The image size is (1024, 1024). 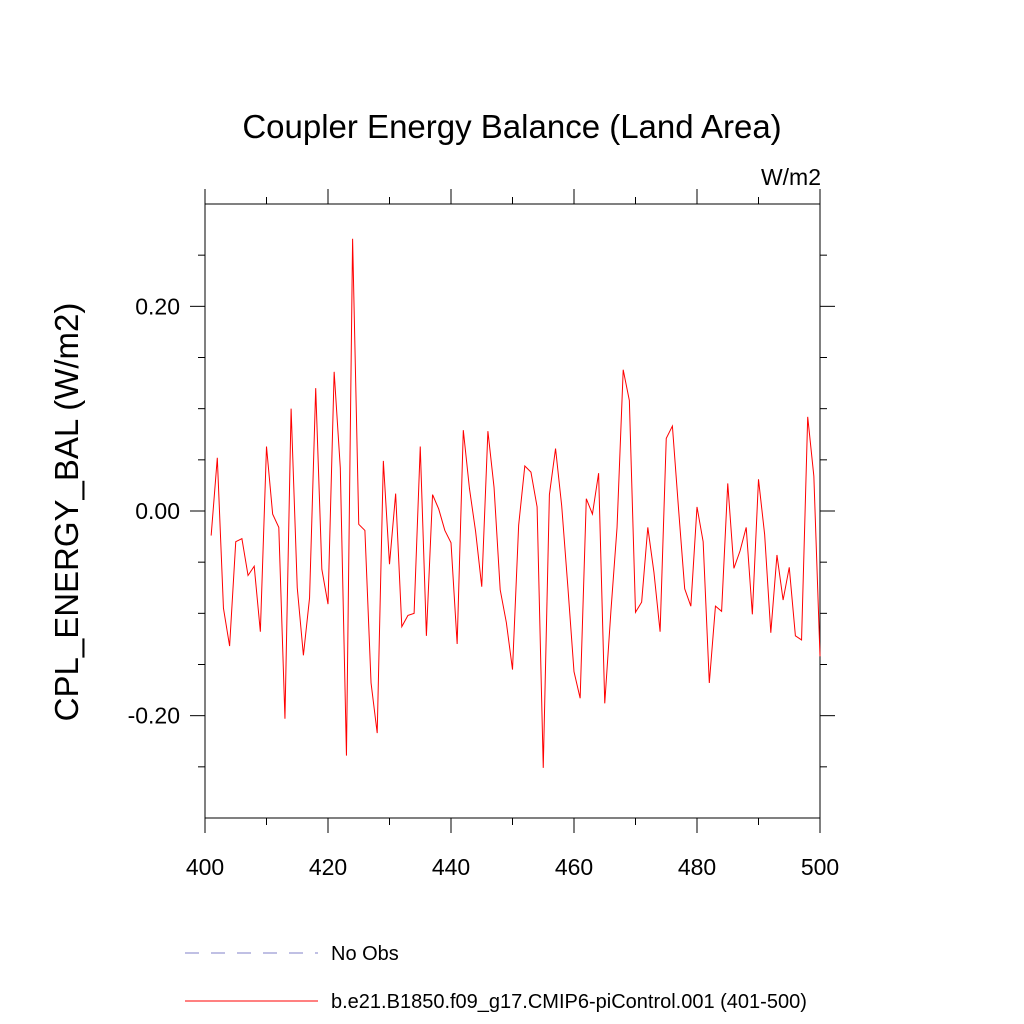 What do you see at coordinates (365, 954) in the screenshot?
I see `legend-label-no-obs: No Obs` at bounding box center [365, 954].